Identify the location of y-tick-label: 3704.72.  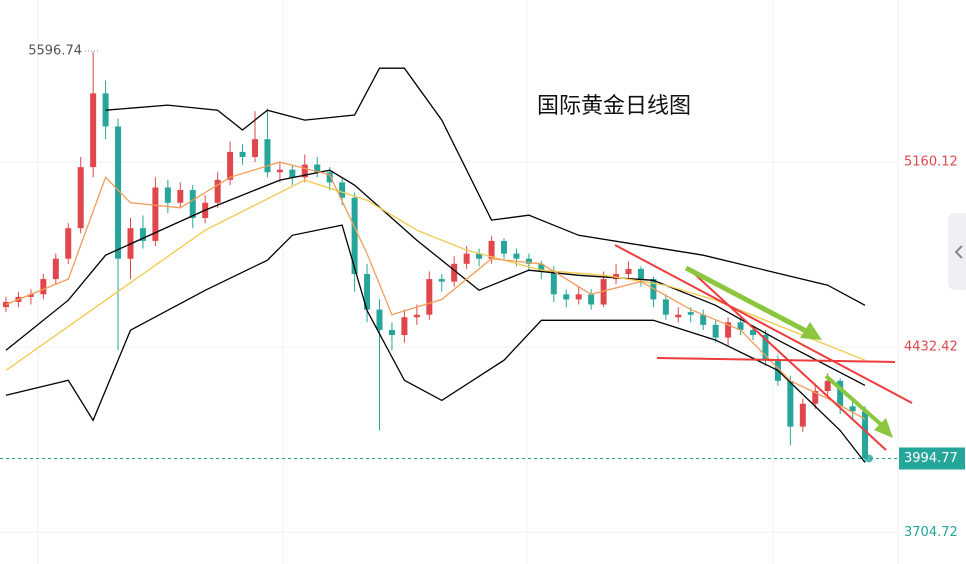
(931, 532).